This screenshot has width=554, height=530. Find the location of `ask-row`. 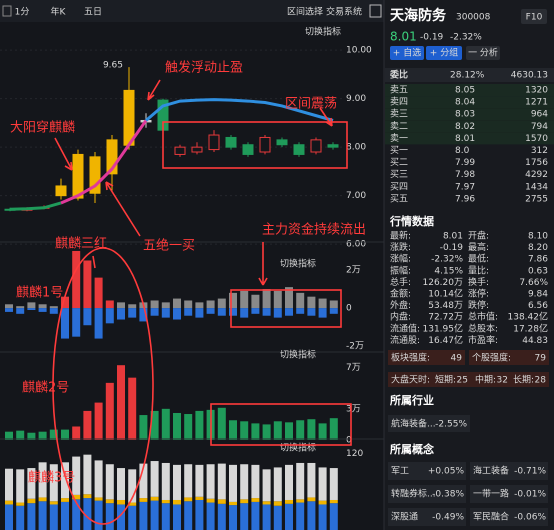

ask-row is located at coordinates (469, 102).